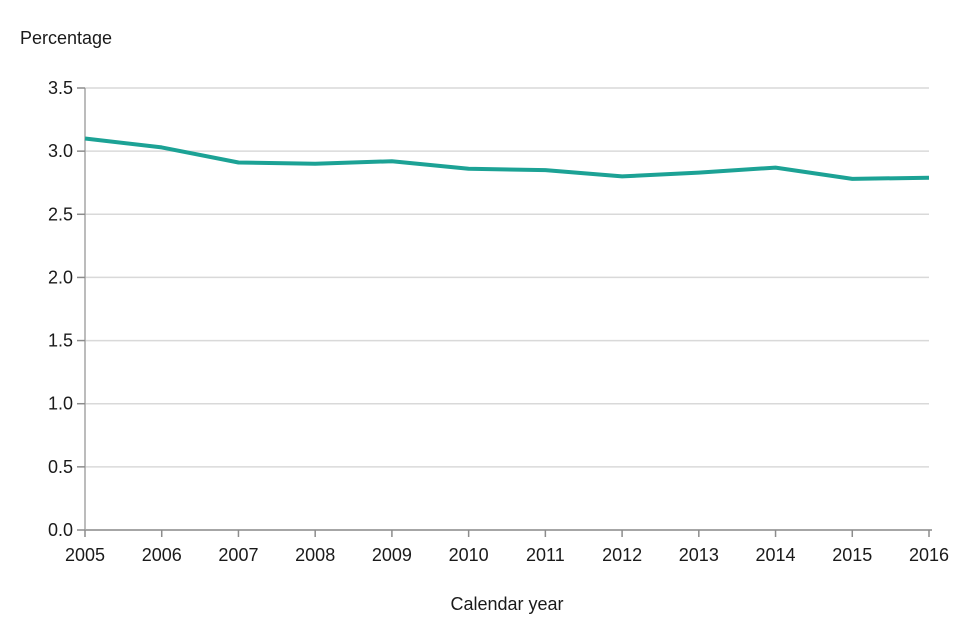 This screenshot has height=640, width=960. I want to click on y-tick-label: 1.0, so click(60, 404).